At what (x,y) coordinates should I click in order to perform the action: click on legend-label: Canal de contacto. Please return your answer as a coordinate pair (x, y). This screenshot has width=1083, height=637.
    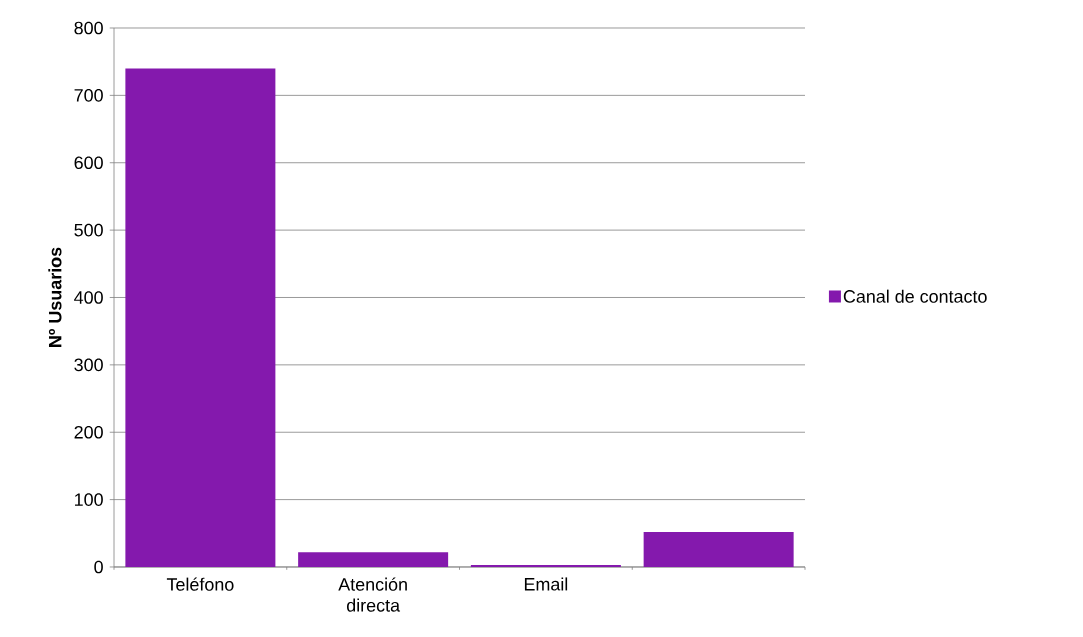
    Looking at the image, I should click on (915, 296).